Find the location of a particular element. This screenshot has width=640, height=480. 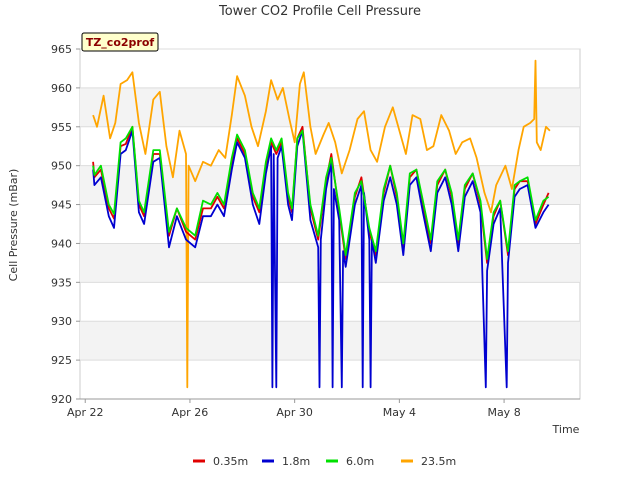

y-tick-label: 930 is located at coordinates (61, 321).